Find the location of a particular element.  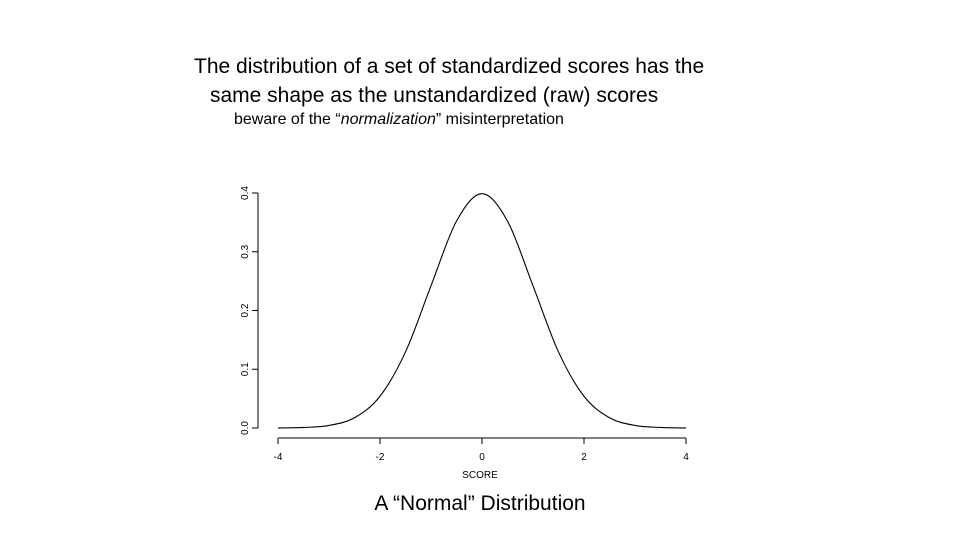

x-axis: -4 -2 0 2 4 is located at coordinates (481, 450).